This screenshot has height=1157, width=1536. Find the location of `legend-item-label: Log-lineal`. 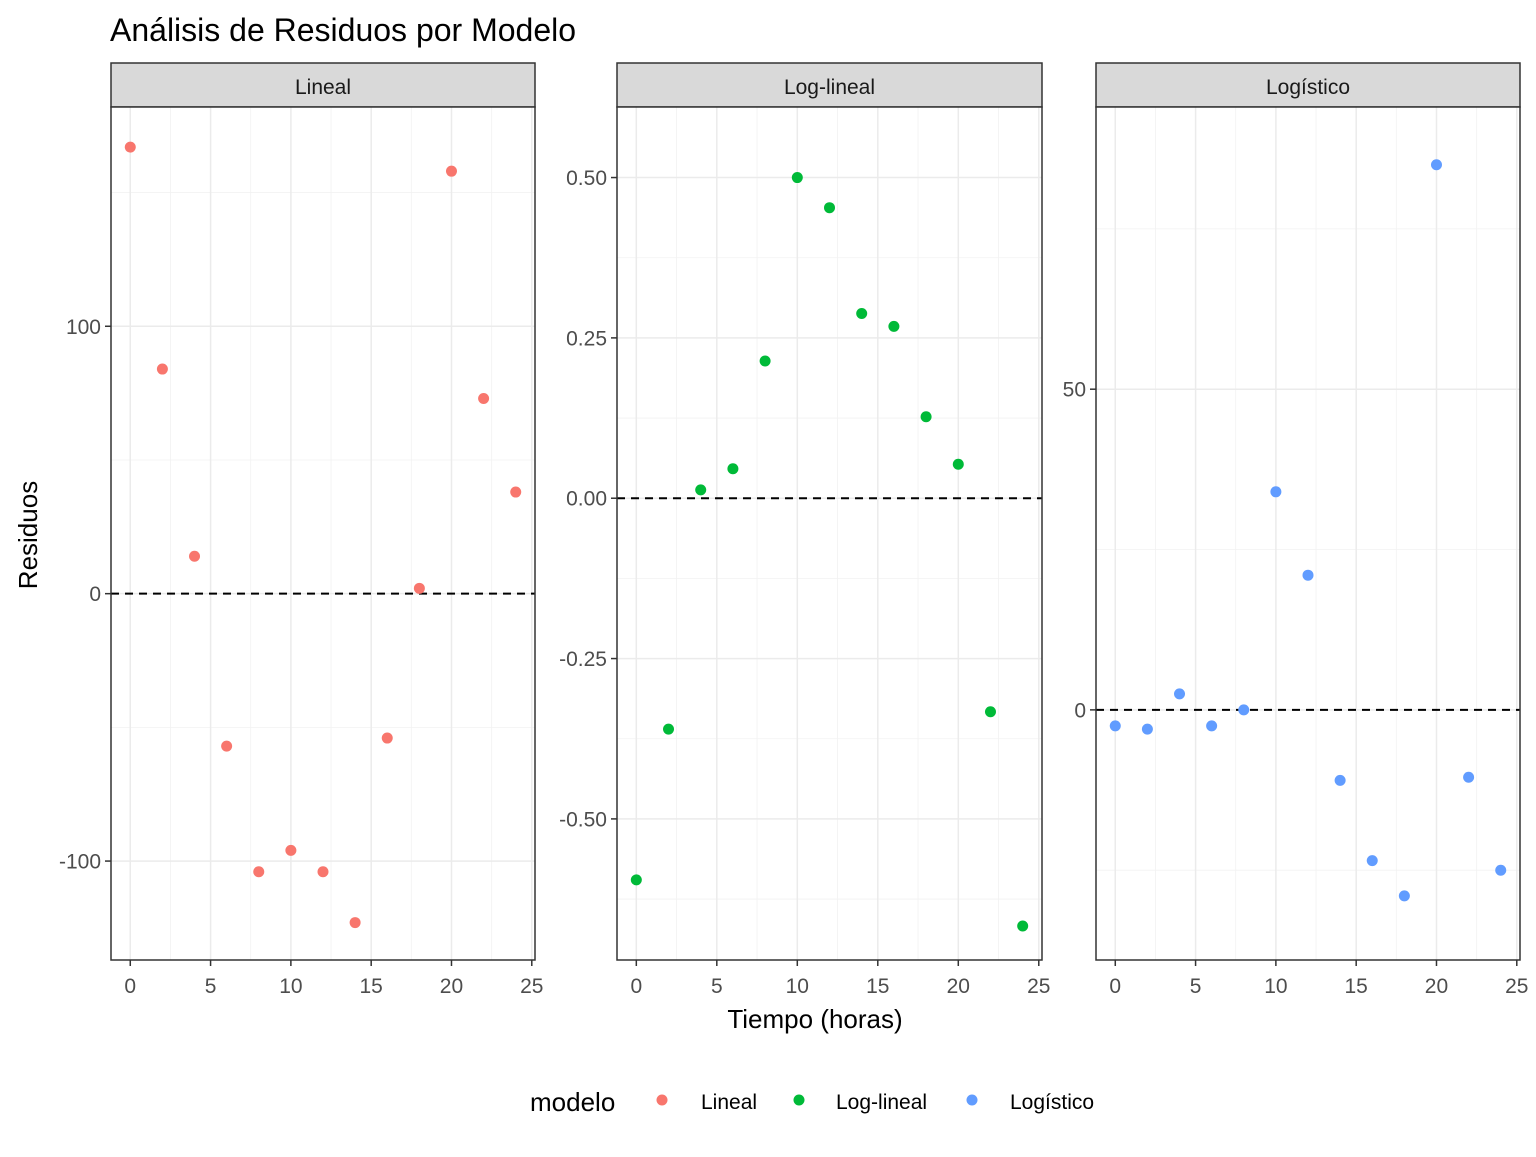

legend-item-label: Log-lineal is located at coordinates (881, 1102).